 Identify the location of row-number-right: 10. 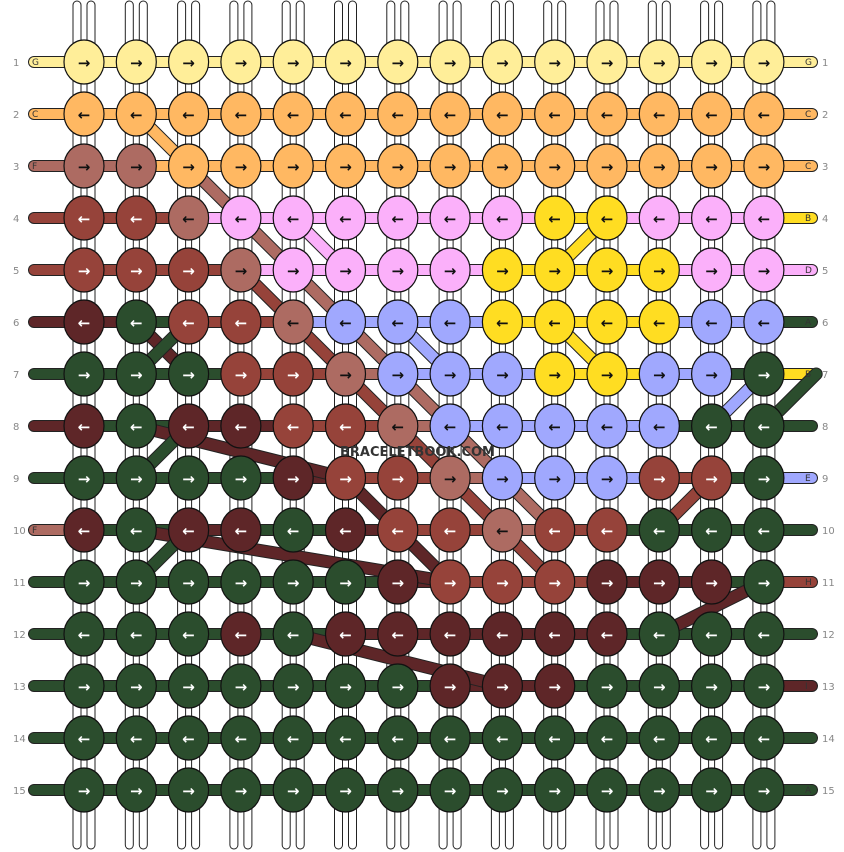
(828, 531).